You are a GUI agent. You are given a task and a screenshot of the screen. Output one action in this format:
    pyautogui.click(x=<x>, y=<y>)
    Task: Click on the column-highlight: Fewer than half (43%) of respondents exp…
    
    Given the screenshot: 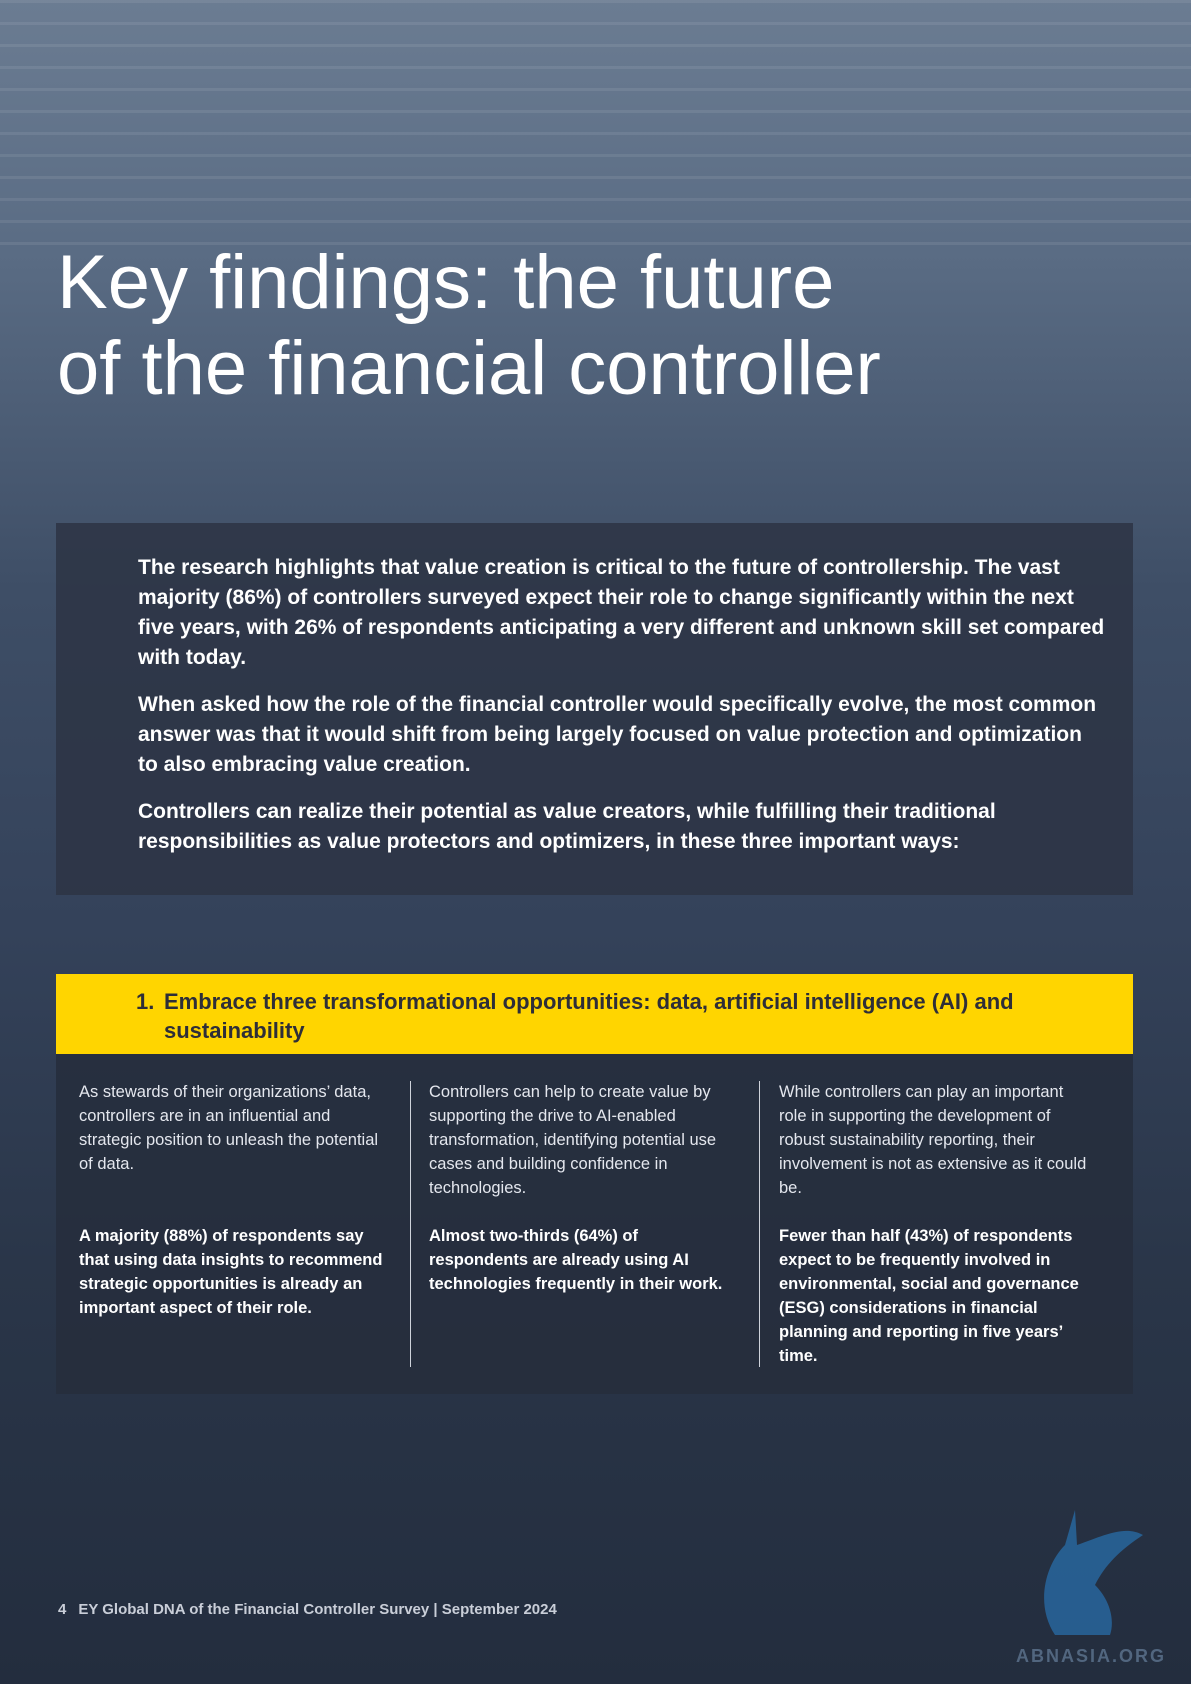 What is the action you would take?
    pyautogui.click(x=929, y=1296)
    